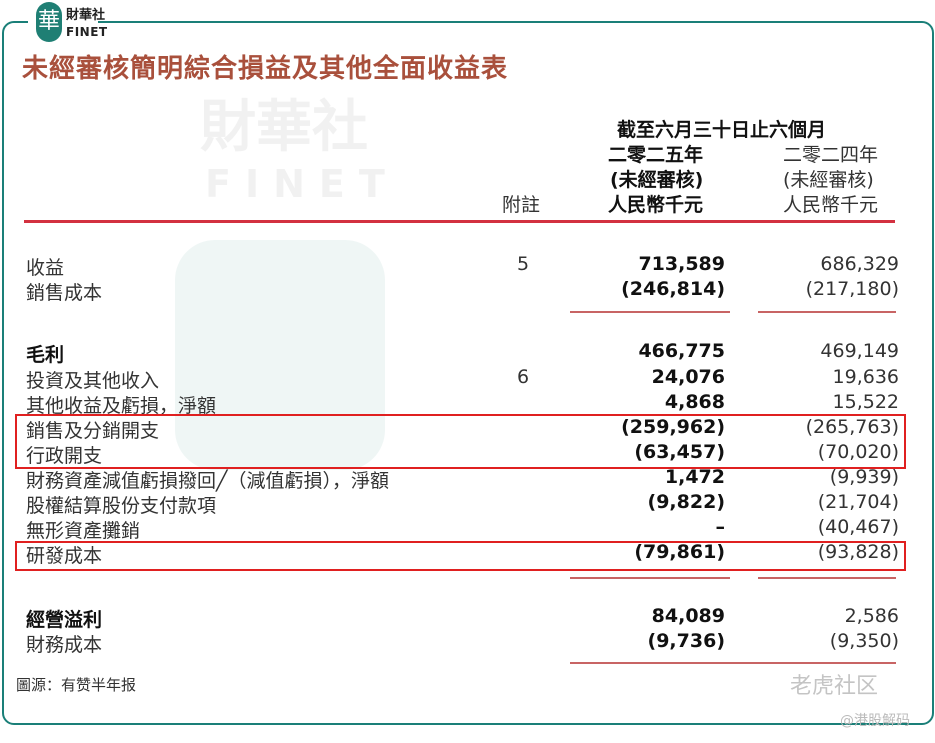 The image size is (935, 743). Describe the element at coordinates (864, 641) in the screenshot. I see `row-previous-value: (9,350)` at that location.